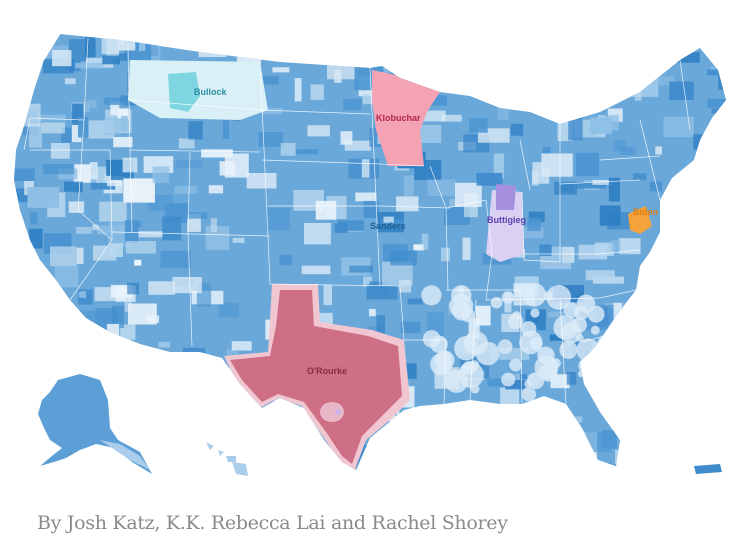 Image resolution: width=734 pixels, height=552 pixels. What do you see at coordinates (506, 220) in the screenshot?
I see `buttigieg-label: Buttigieg` at bounding box center [506, 220].